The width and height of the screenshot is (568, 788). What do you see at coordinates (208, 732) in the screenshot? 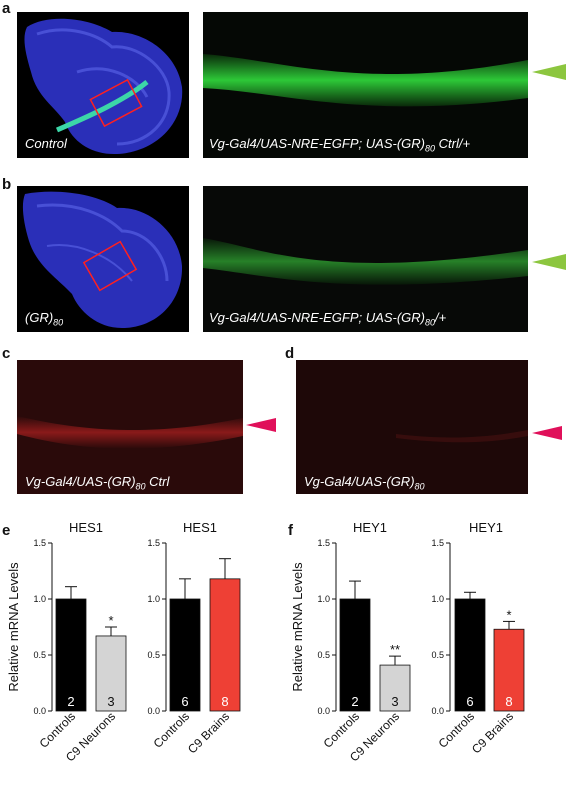
I see `category-label-1-1: C9 Brains` at bounding box center [208, 732].